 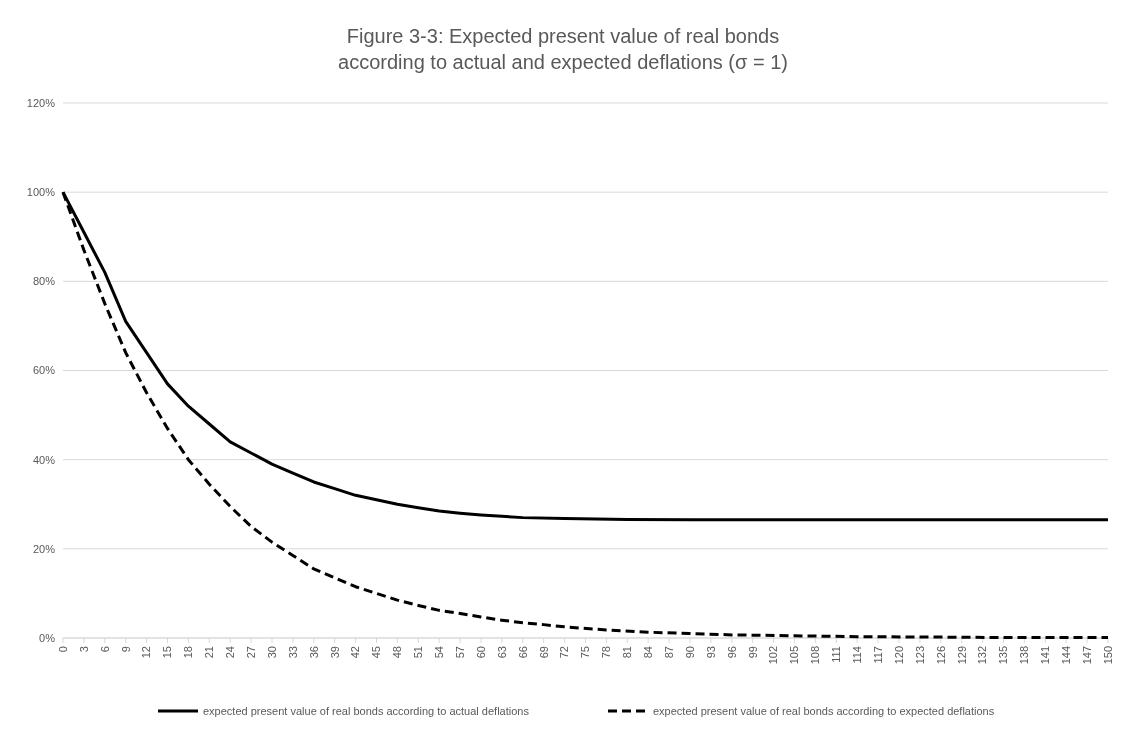 What do you see at coordinates (940, 655) in the screenshot?
I see `x-tick-label: 126` at bounding box center [940, 655].